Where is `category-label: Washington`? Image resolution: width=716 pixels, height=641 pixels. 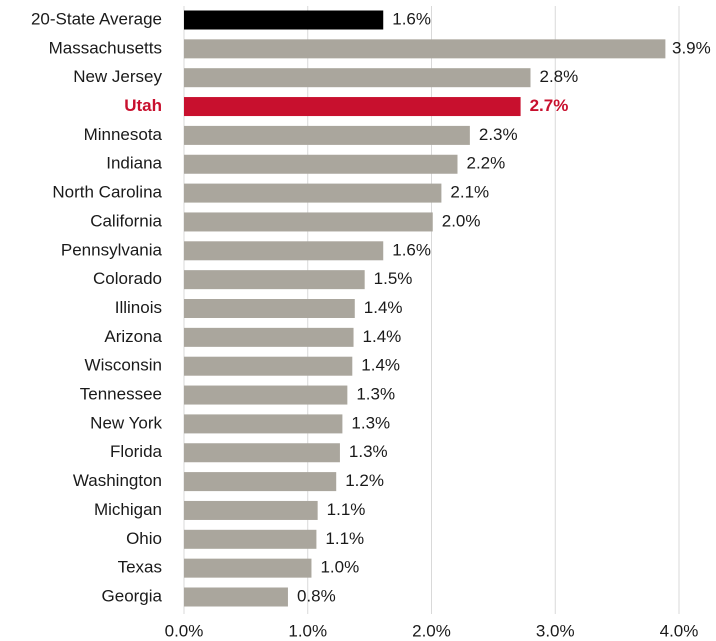 category-label: Washington is located at coordinates (117, 480).